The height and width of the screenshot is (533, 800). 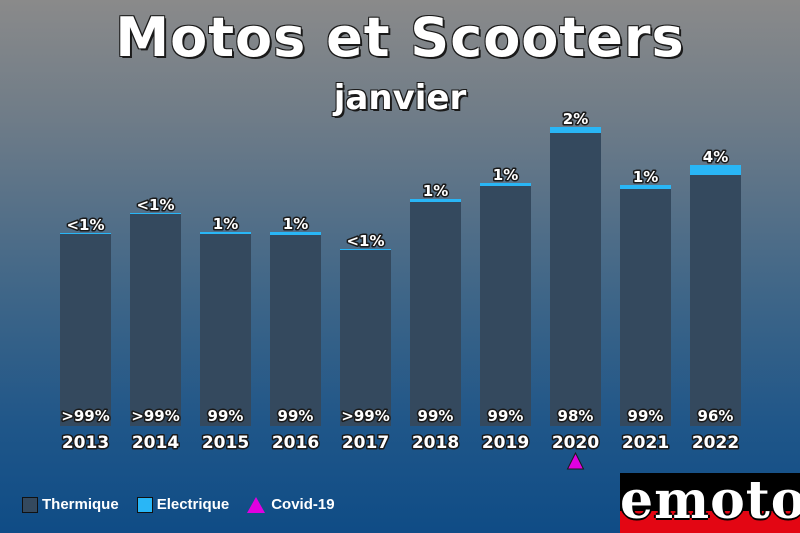 I want to click on legend-item-covid: Covid-19, so click(x=291, y=504).